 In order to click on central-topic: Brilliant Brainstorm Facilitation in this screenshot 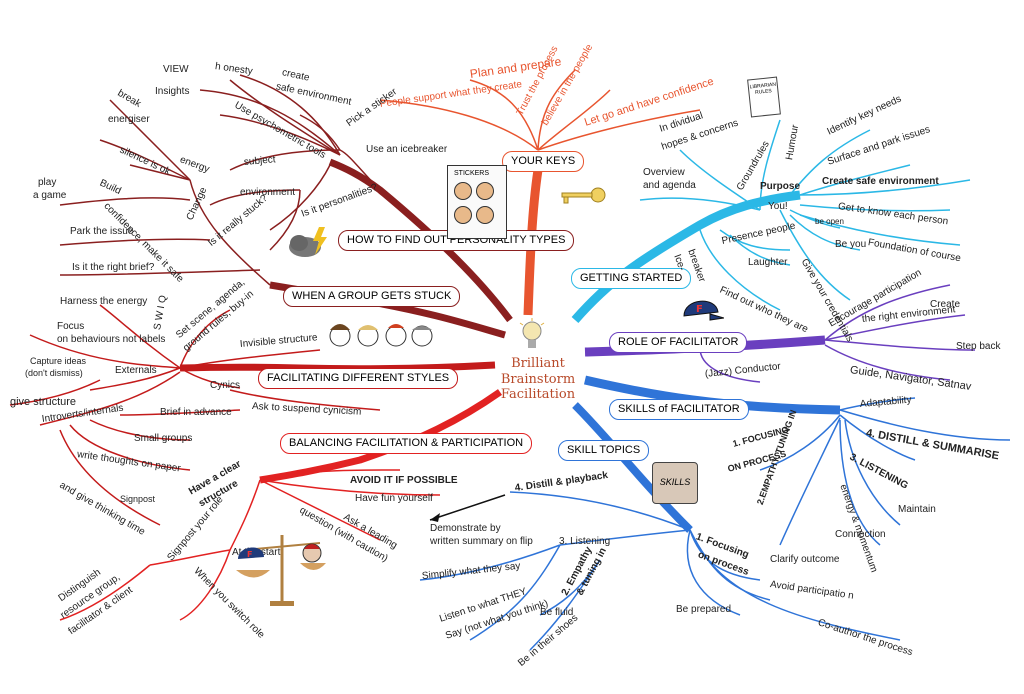, I will do `click(538, 379)`.